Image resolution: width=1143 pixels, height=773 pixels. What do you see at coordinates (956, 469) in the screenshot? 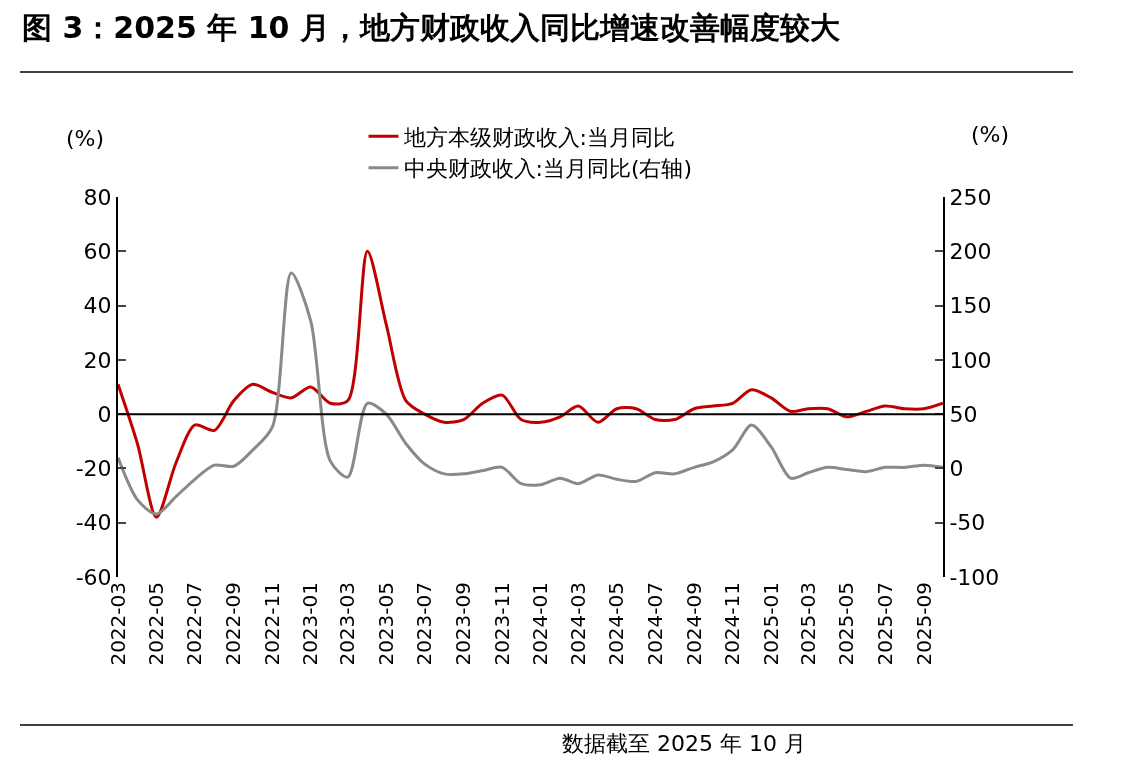
I see `y2-tick-label: 0` at bounding box center [956, 469].